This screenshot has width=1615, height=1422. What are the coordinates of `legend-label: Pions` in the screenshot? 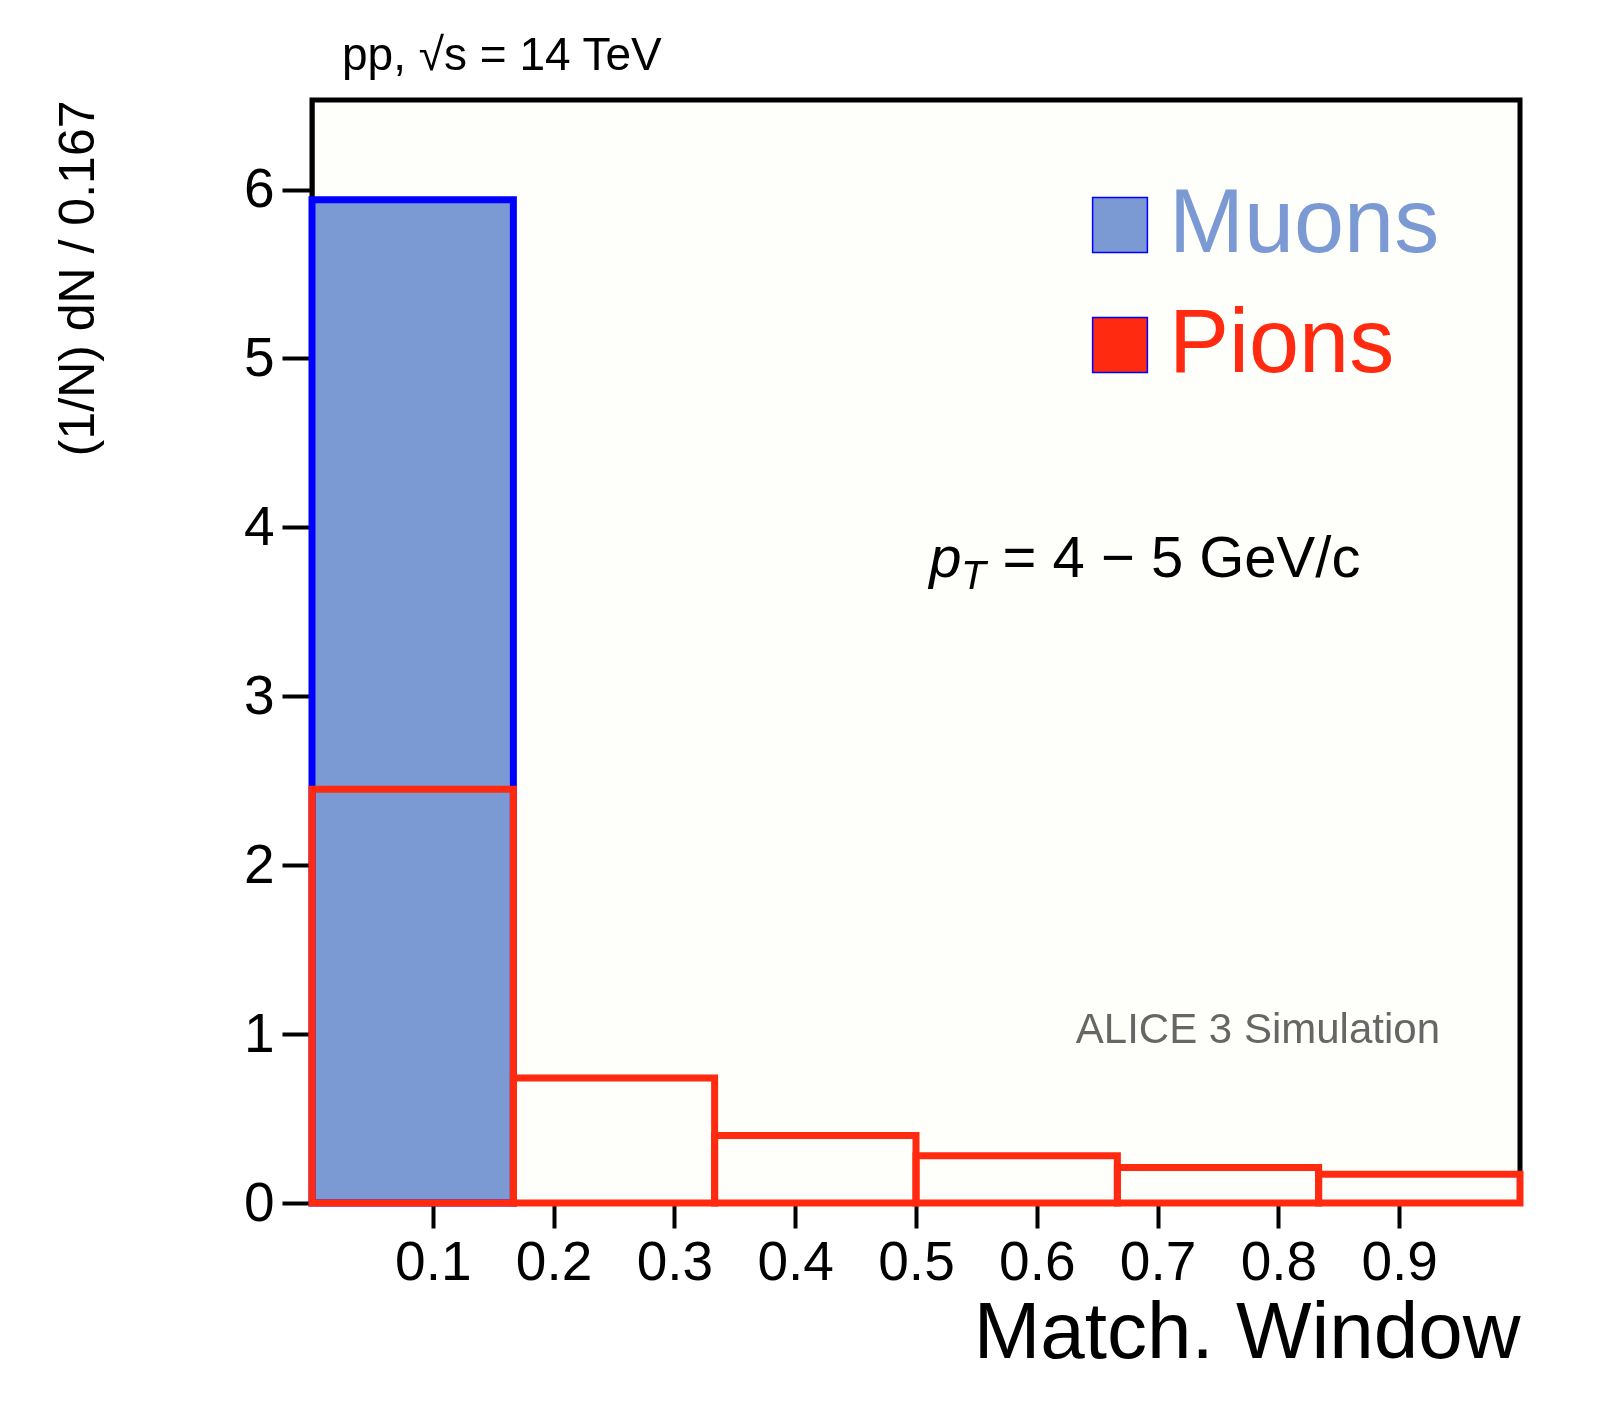 It's located at (1282, 341).